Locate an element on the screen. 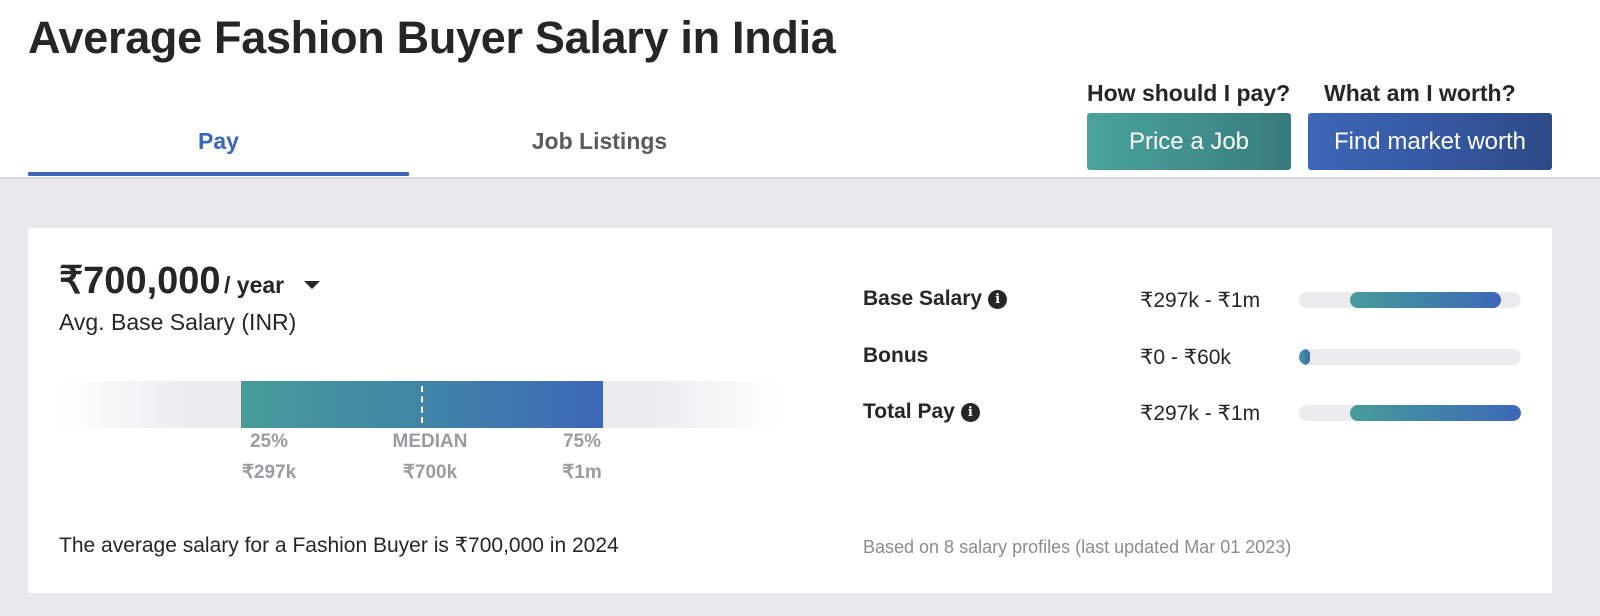  breakdown-bonus-track is located at coordinates (1410, 357).